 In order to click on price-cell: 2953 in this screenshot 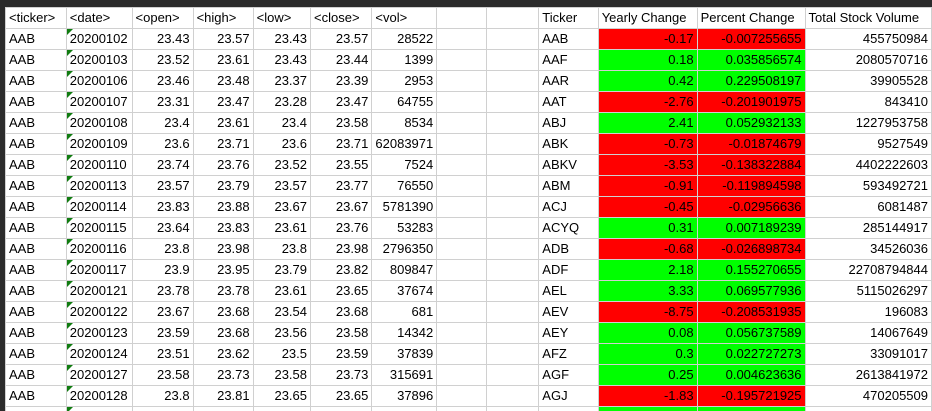, I will do `click(404, 81)`.